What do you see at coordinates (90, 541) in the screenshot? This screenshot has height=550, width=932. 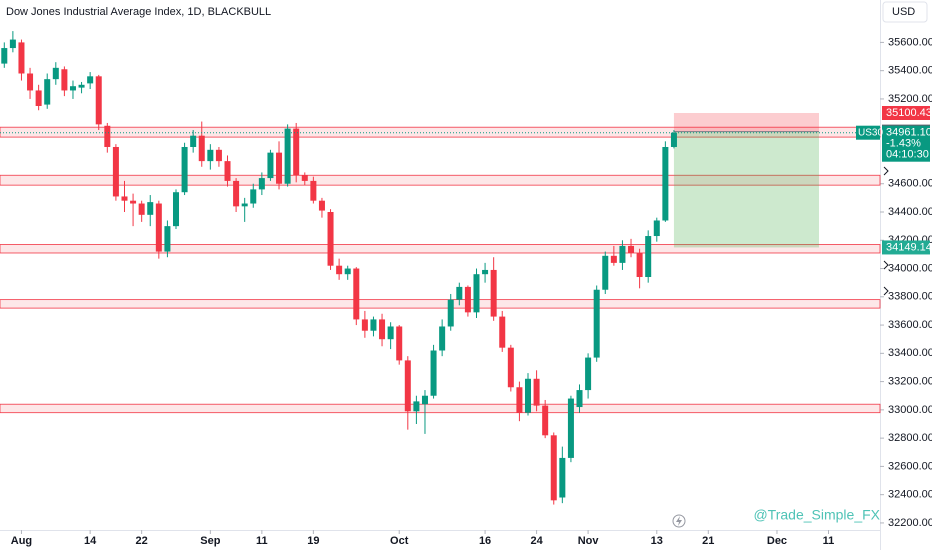 I see `x-tick-label: 14` at bounding box center [90, 541].